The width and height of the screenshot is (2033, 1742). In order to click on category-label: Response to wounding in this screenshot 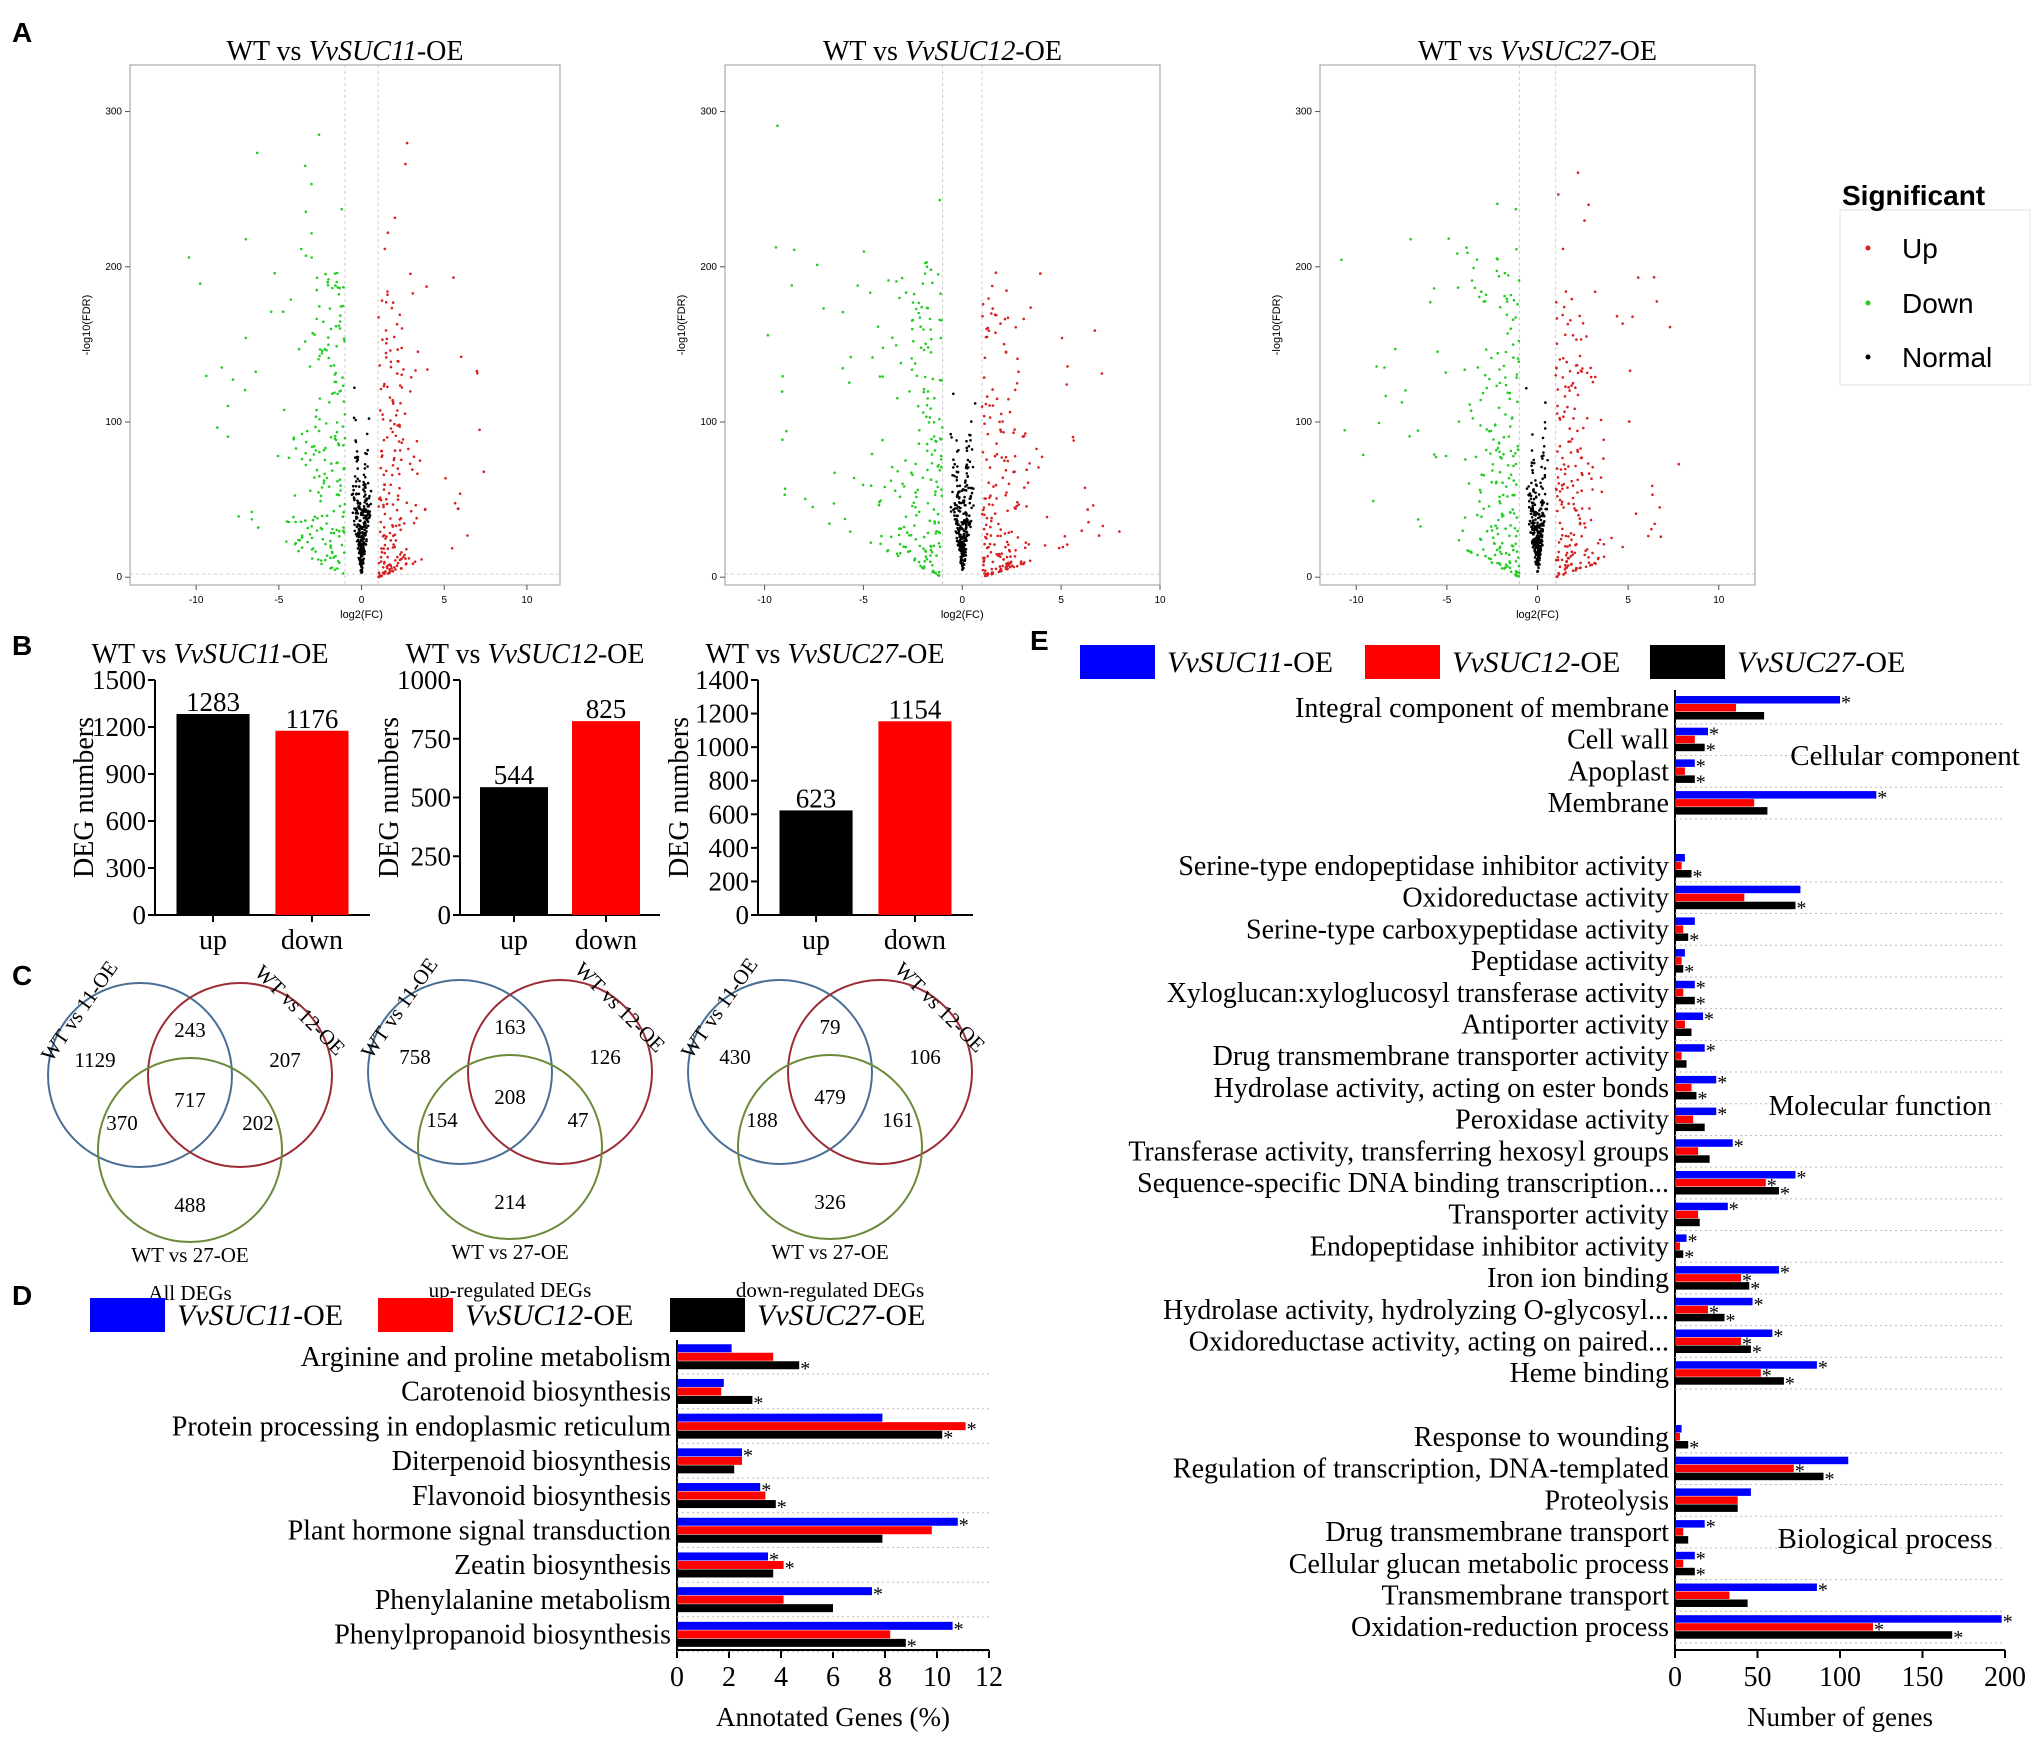, I will do `click(1541, 1437)`.